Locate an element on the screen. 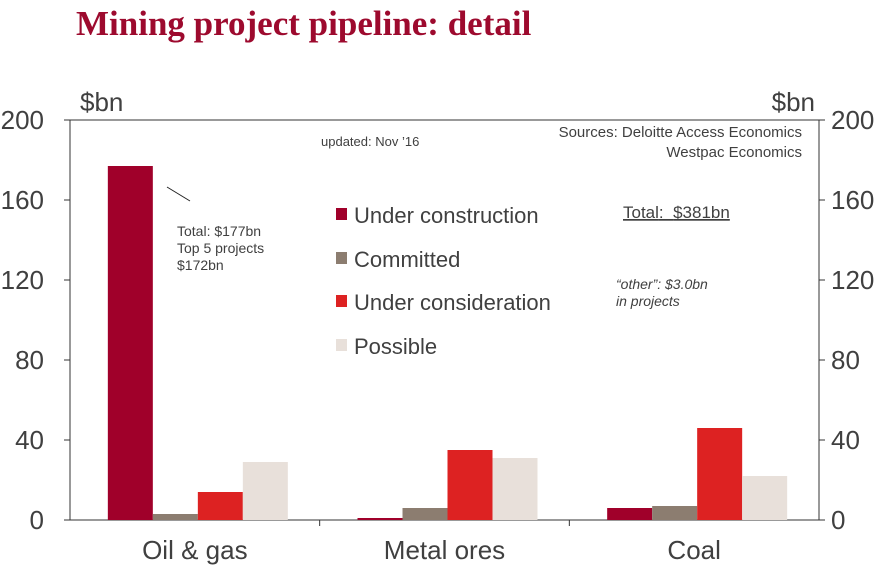 Image resolution: width=893 pixels, height=575 pixels. legend-swatch-under-consideration is located at coordinates (341, 301).